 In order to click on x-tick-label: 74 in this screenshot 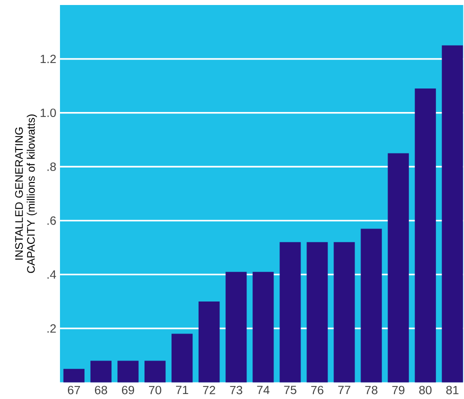, I will do `click(263, 390)`.